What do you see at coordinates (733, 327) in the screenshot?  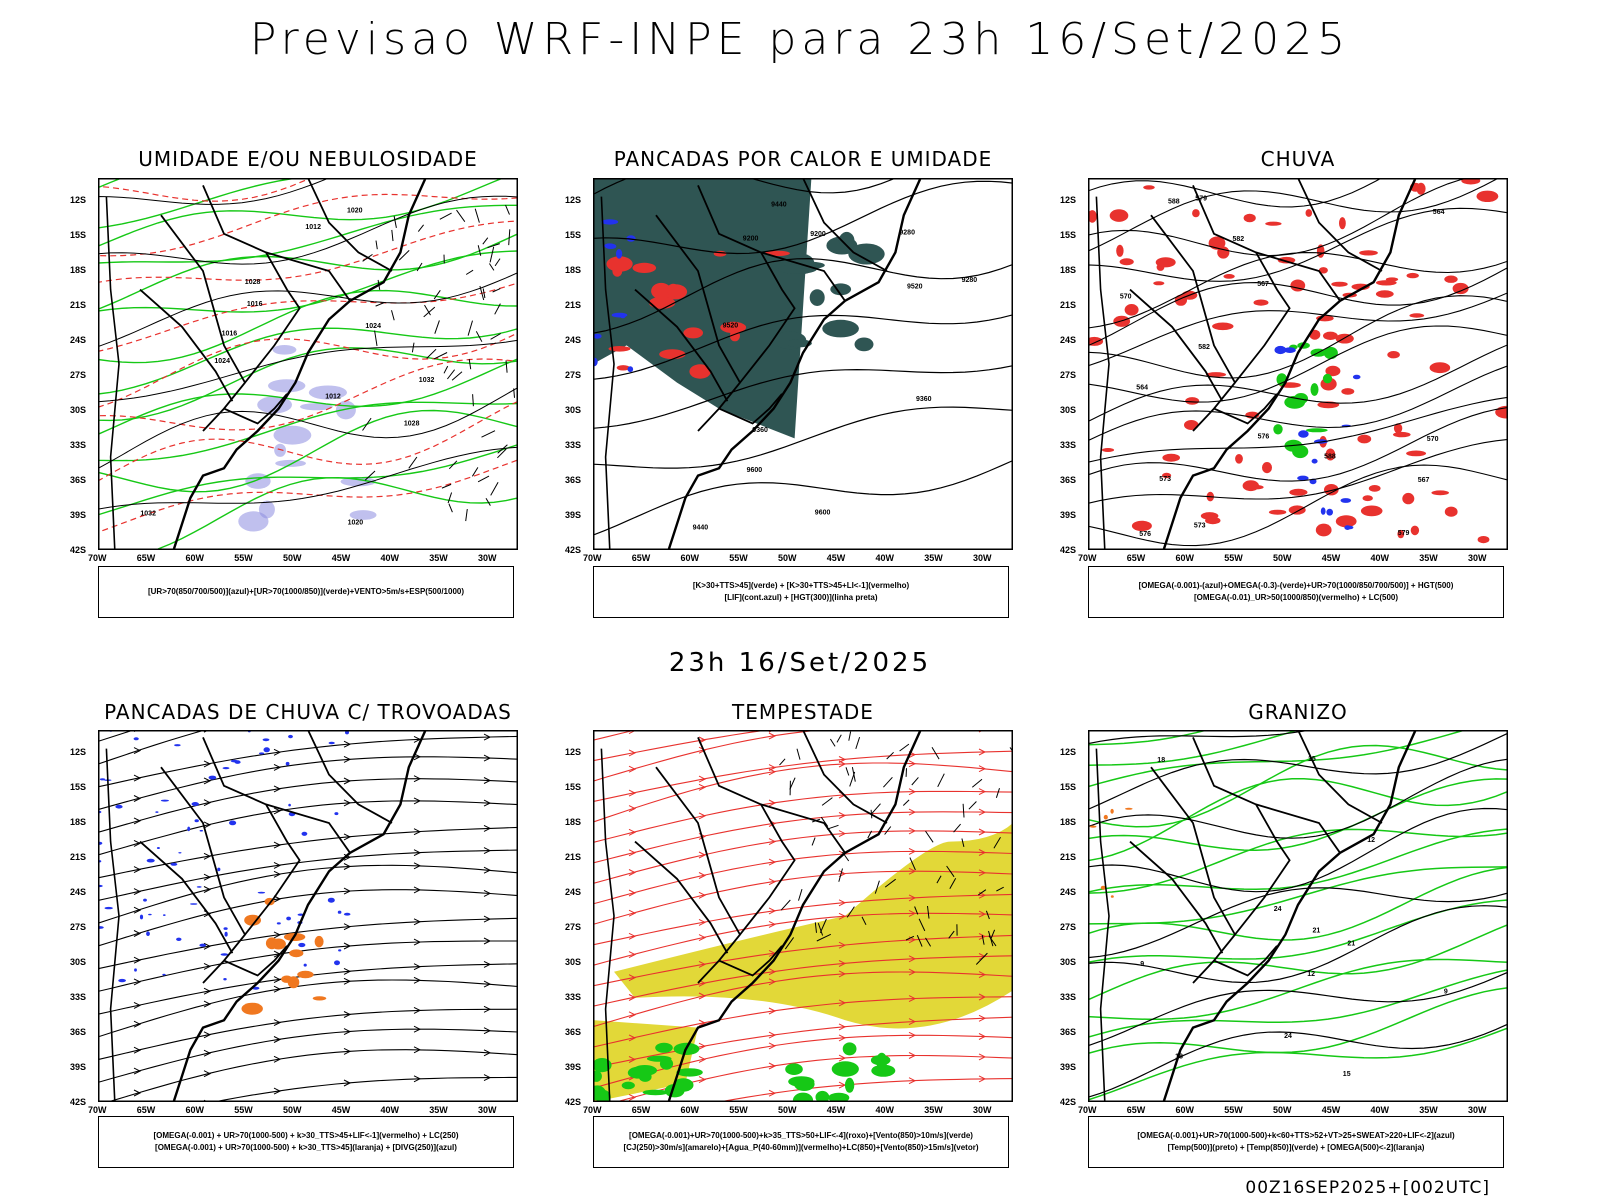 I see `lifted-index-area` at bounding box center [733, 327].